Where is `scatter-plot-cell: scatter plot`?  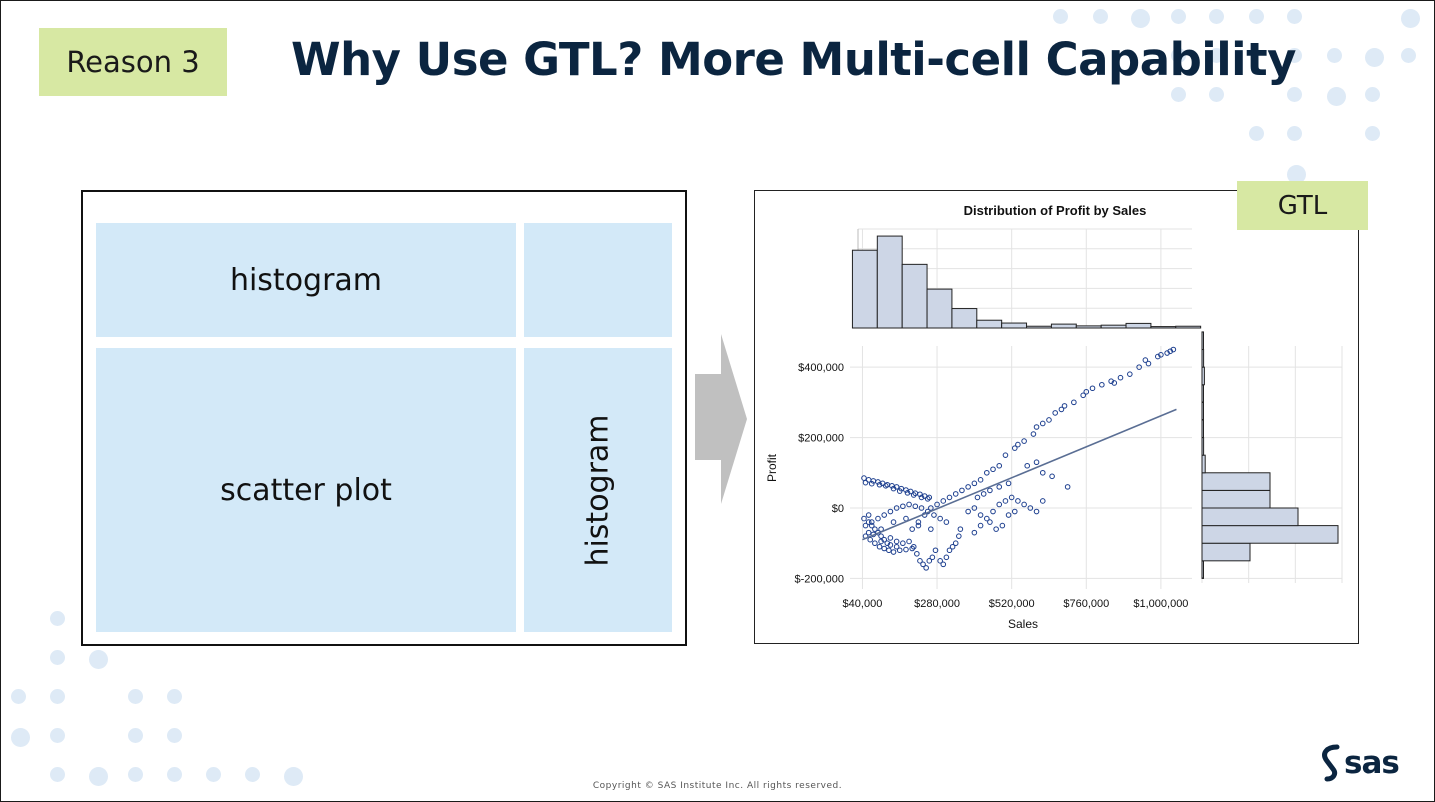 scatter-plot-cell: scatter plot is located at coordinates (306, 490).